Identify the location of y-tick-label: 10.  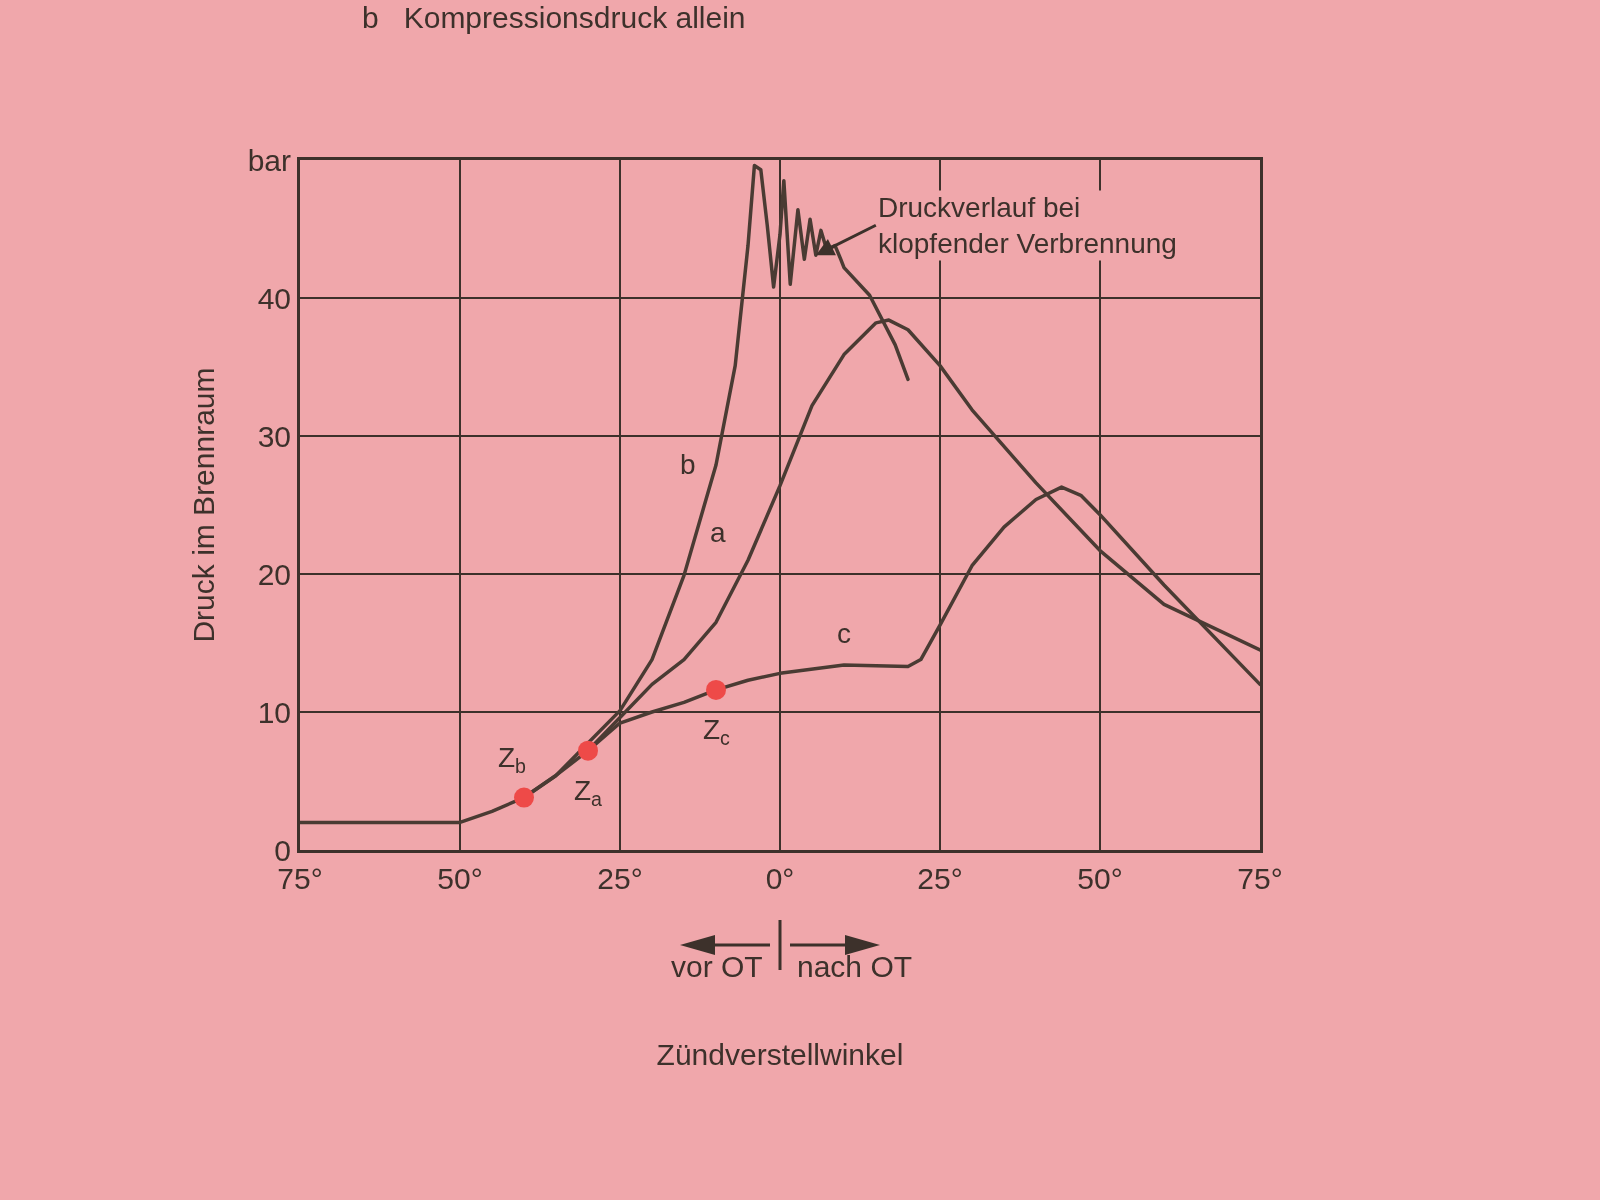
(274, 712).